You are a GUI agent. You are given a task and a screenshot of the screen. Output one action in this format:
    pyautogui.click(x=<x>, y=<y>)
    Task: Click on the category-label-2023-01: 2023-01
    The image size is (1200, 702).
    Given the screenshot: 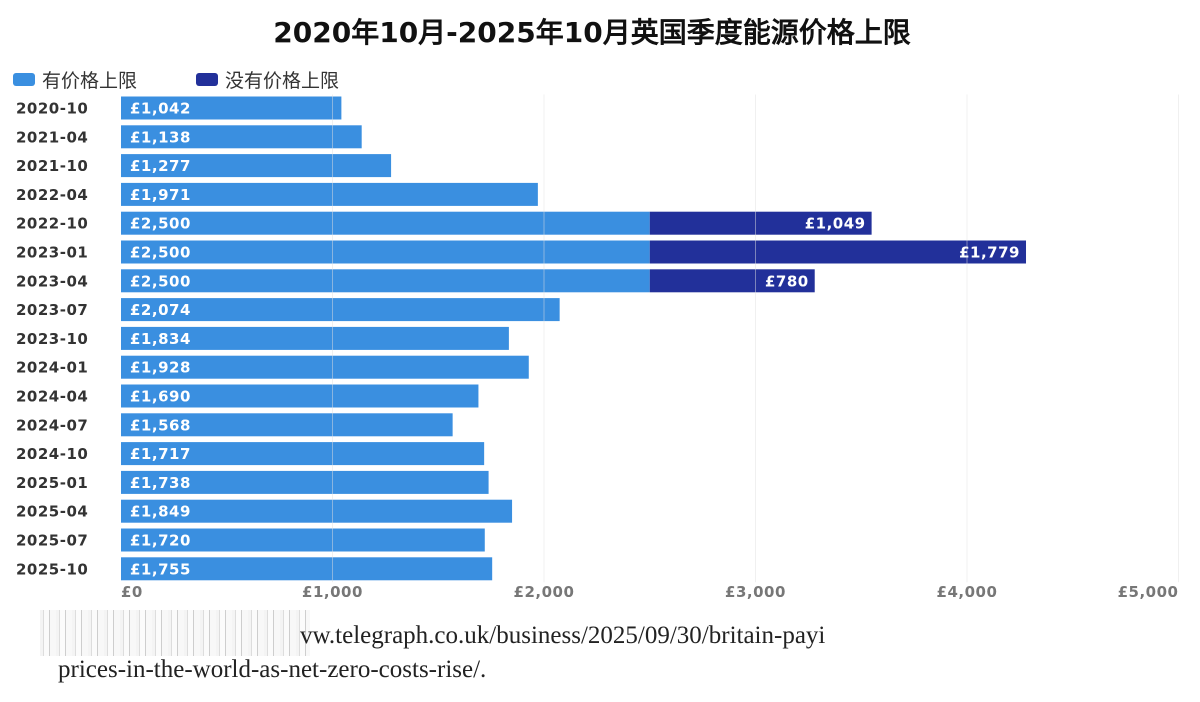 What is the action you would take?
    pyautogui.click(x=52, y=253)
    